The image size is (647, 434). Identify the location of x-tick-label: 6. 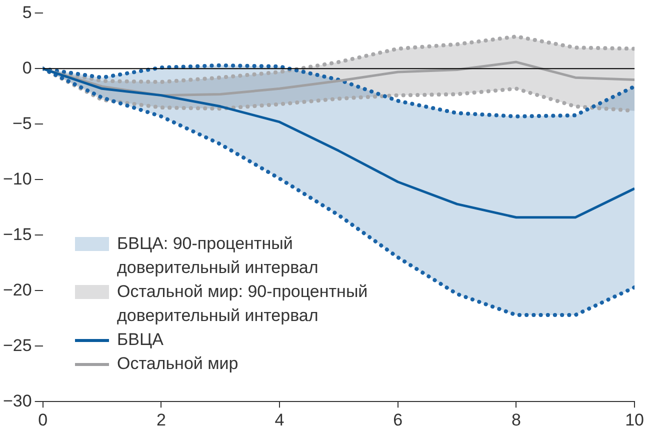
(398, 420).